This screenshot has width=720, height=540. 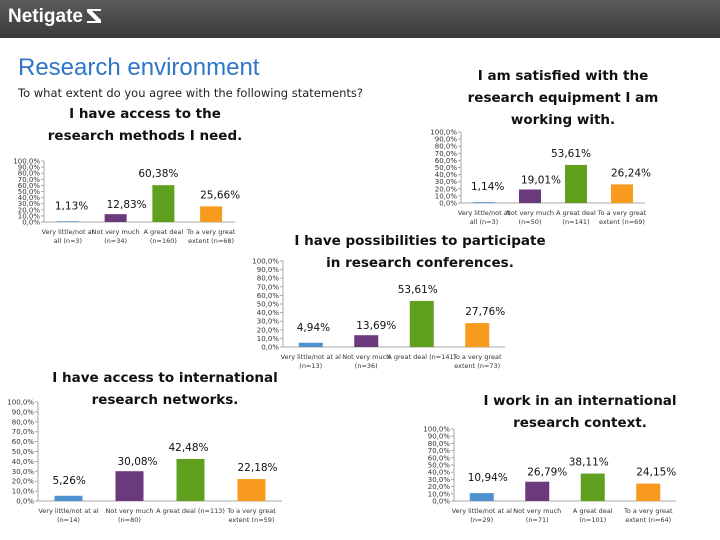 I want to click on data-label: 22,18%, so click(x=258, y=468).